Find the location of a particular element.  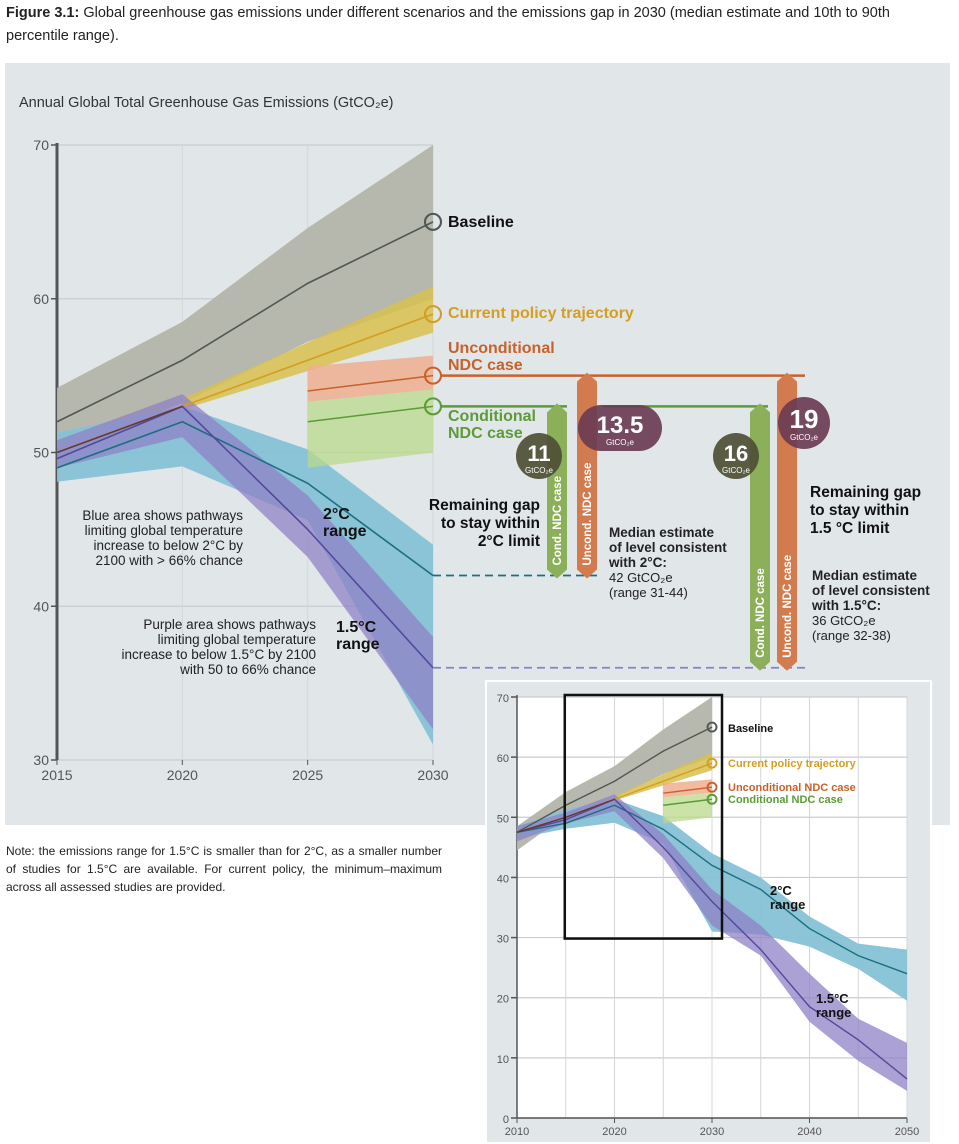

y-tick-label: 40 is located at coordinates (503, 879).